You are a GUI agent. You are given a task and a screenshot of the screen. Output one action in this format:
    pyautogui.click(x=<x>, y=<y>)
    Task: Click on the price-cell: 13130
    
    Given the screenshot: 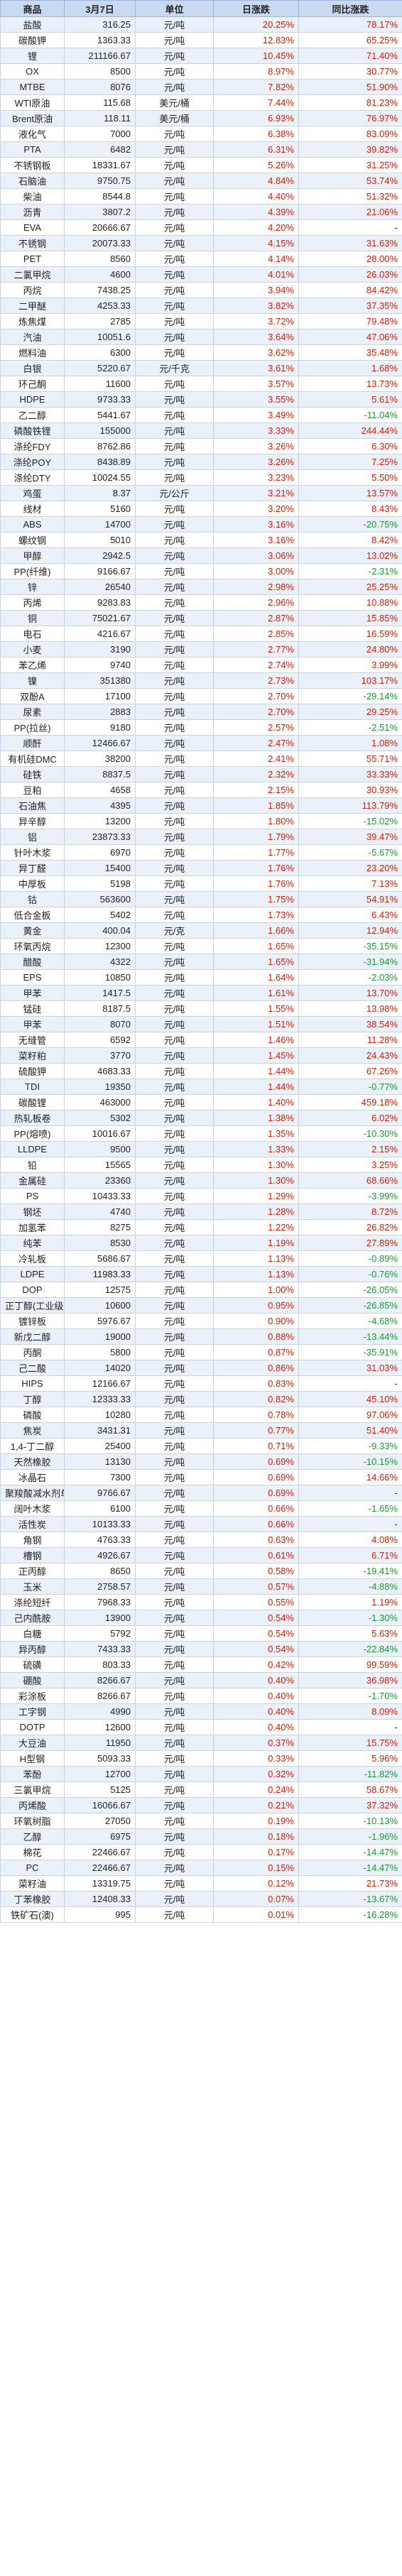 What is the action you would take?
    pyautogui.click(x=100, y=1461)
    